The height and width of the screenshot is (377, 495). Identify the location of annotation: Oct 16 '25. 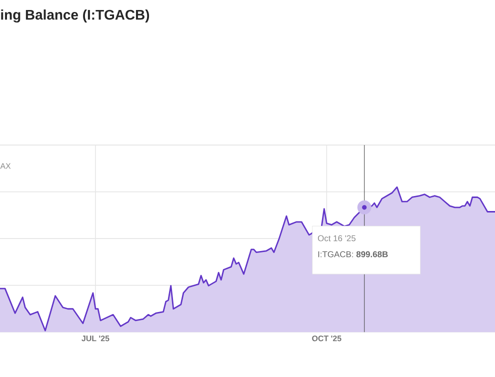
(337, 238).